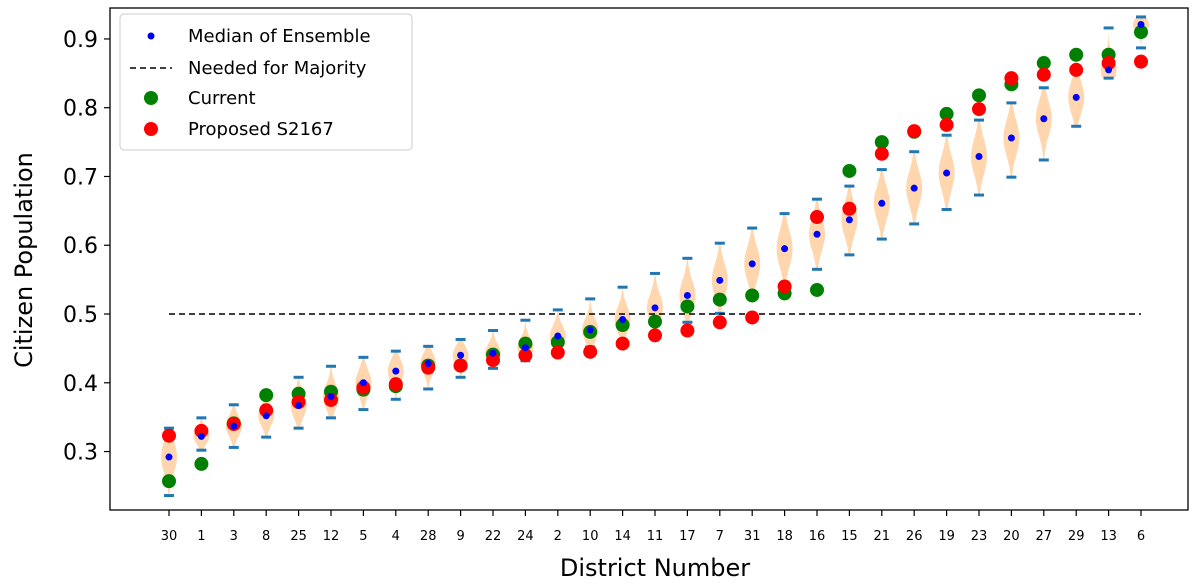 The height and width of the screenshot is (584, 1198). What do you see at coordinates (882, 536) in the screenshot?
I see `x-tick-label: 21` at bounding box center [882, 536].